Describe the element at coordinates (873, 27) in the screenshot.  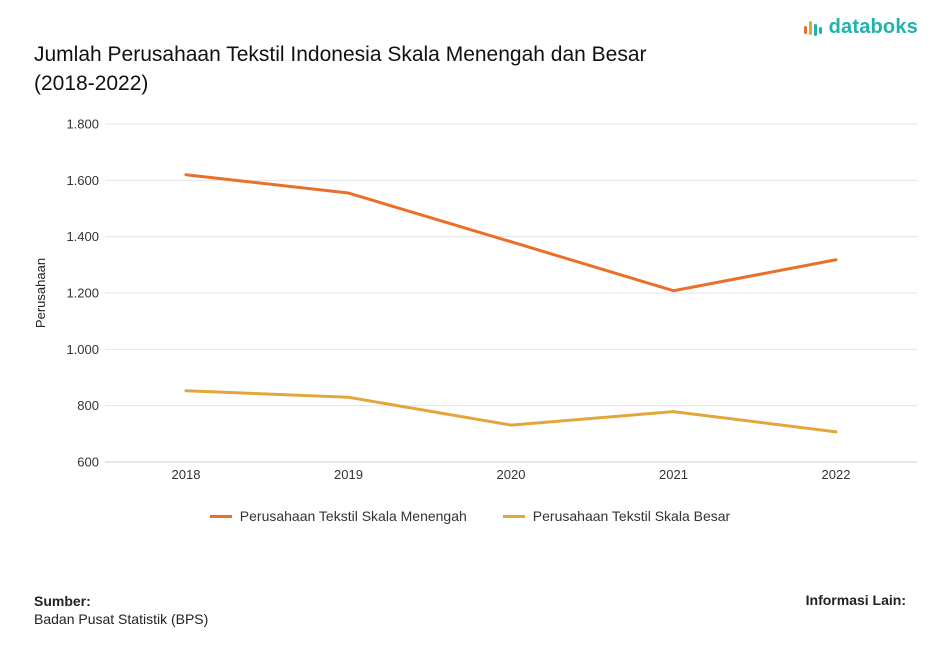
I see `brand-name: databoks` at that location.